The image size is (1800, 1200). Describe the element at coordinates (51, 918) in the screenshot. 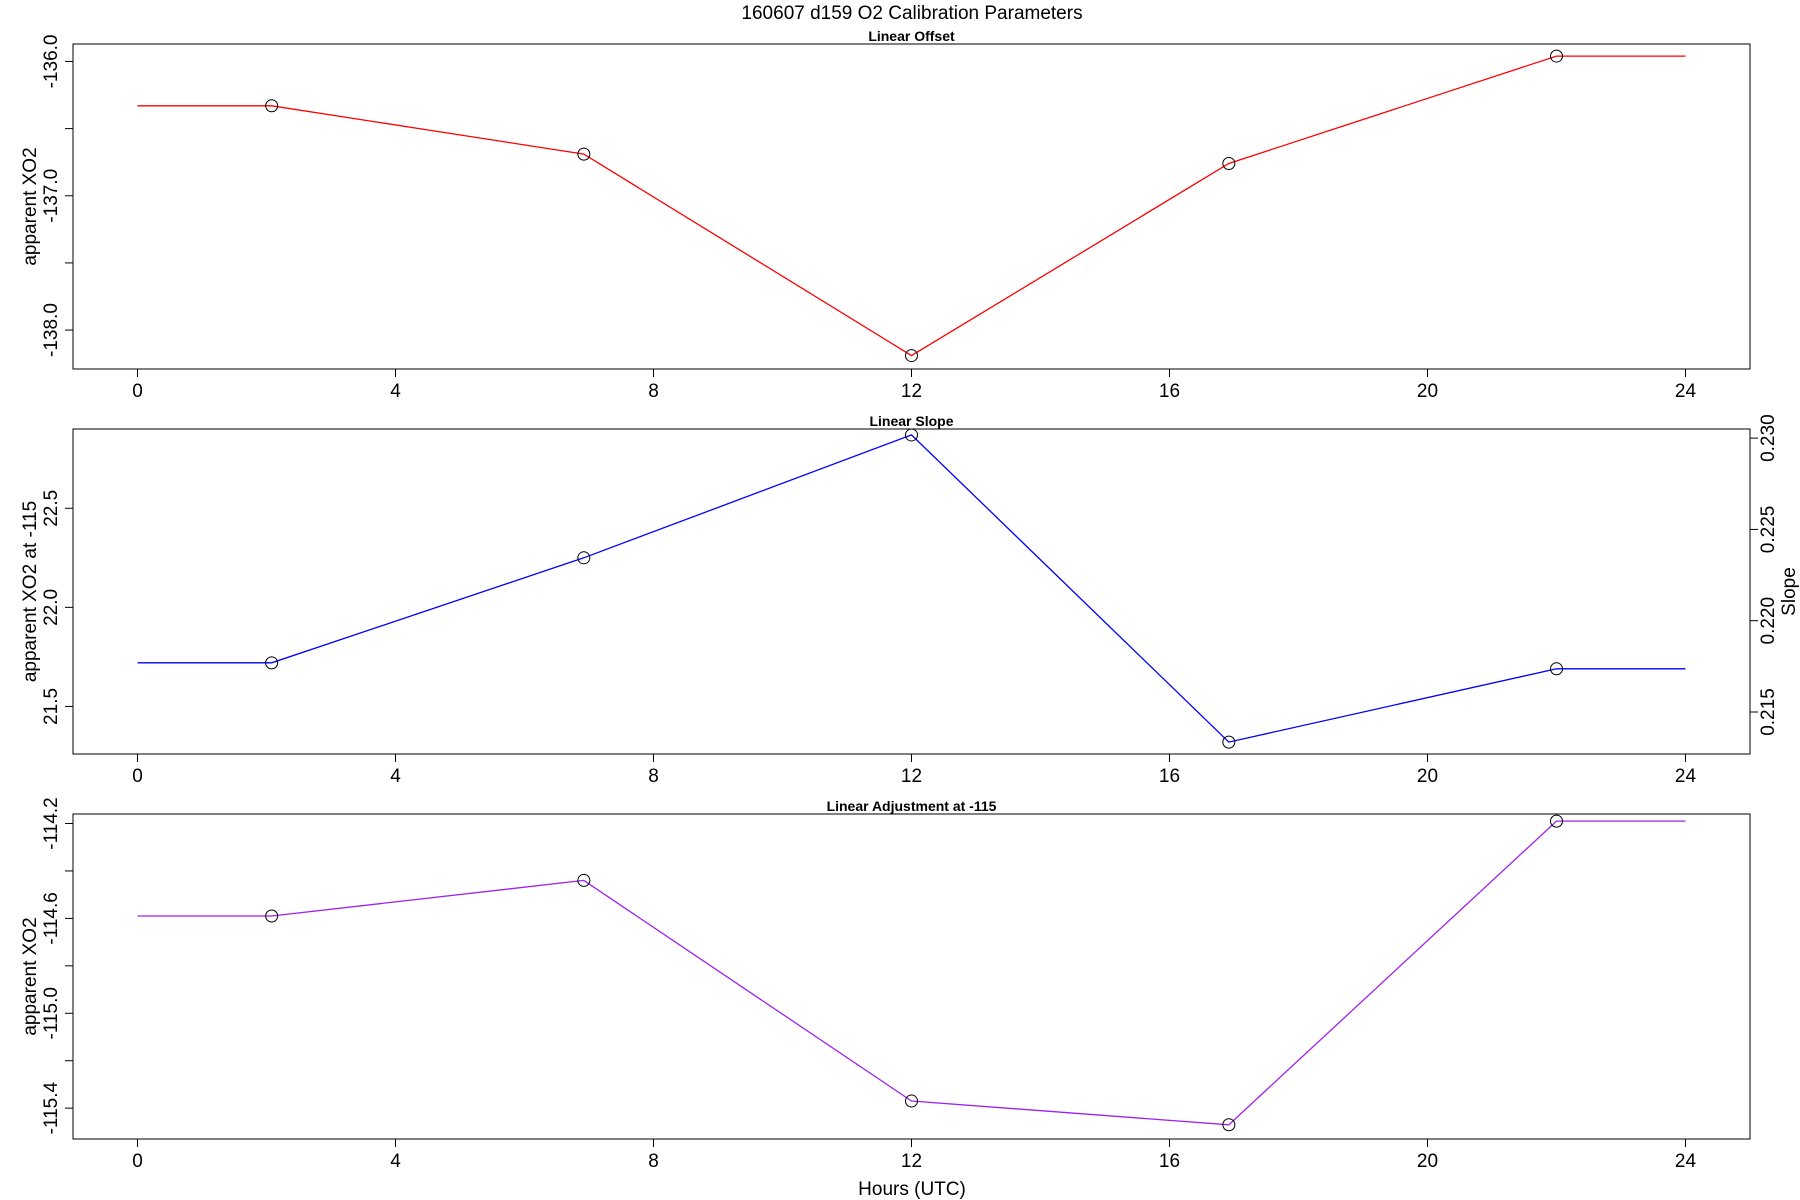

I see `y-tick-label: -114.6` at that location.